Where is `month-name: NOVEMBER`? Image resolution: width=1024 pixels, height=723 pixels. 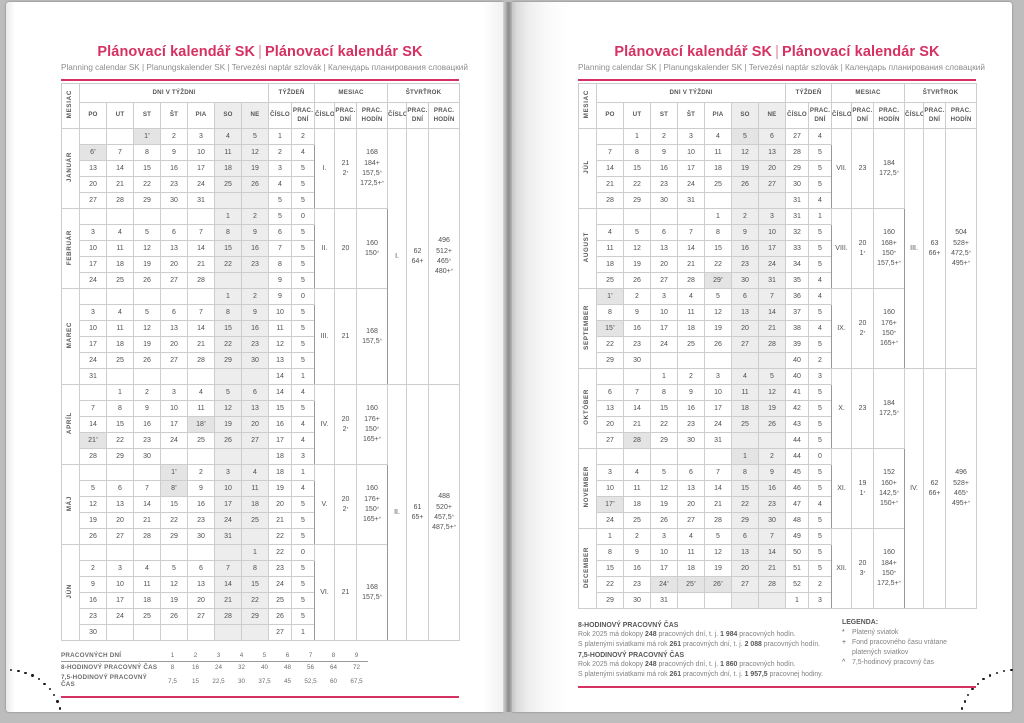 month-name: NOVEMBER is located at coordinates (587, 488).